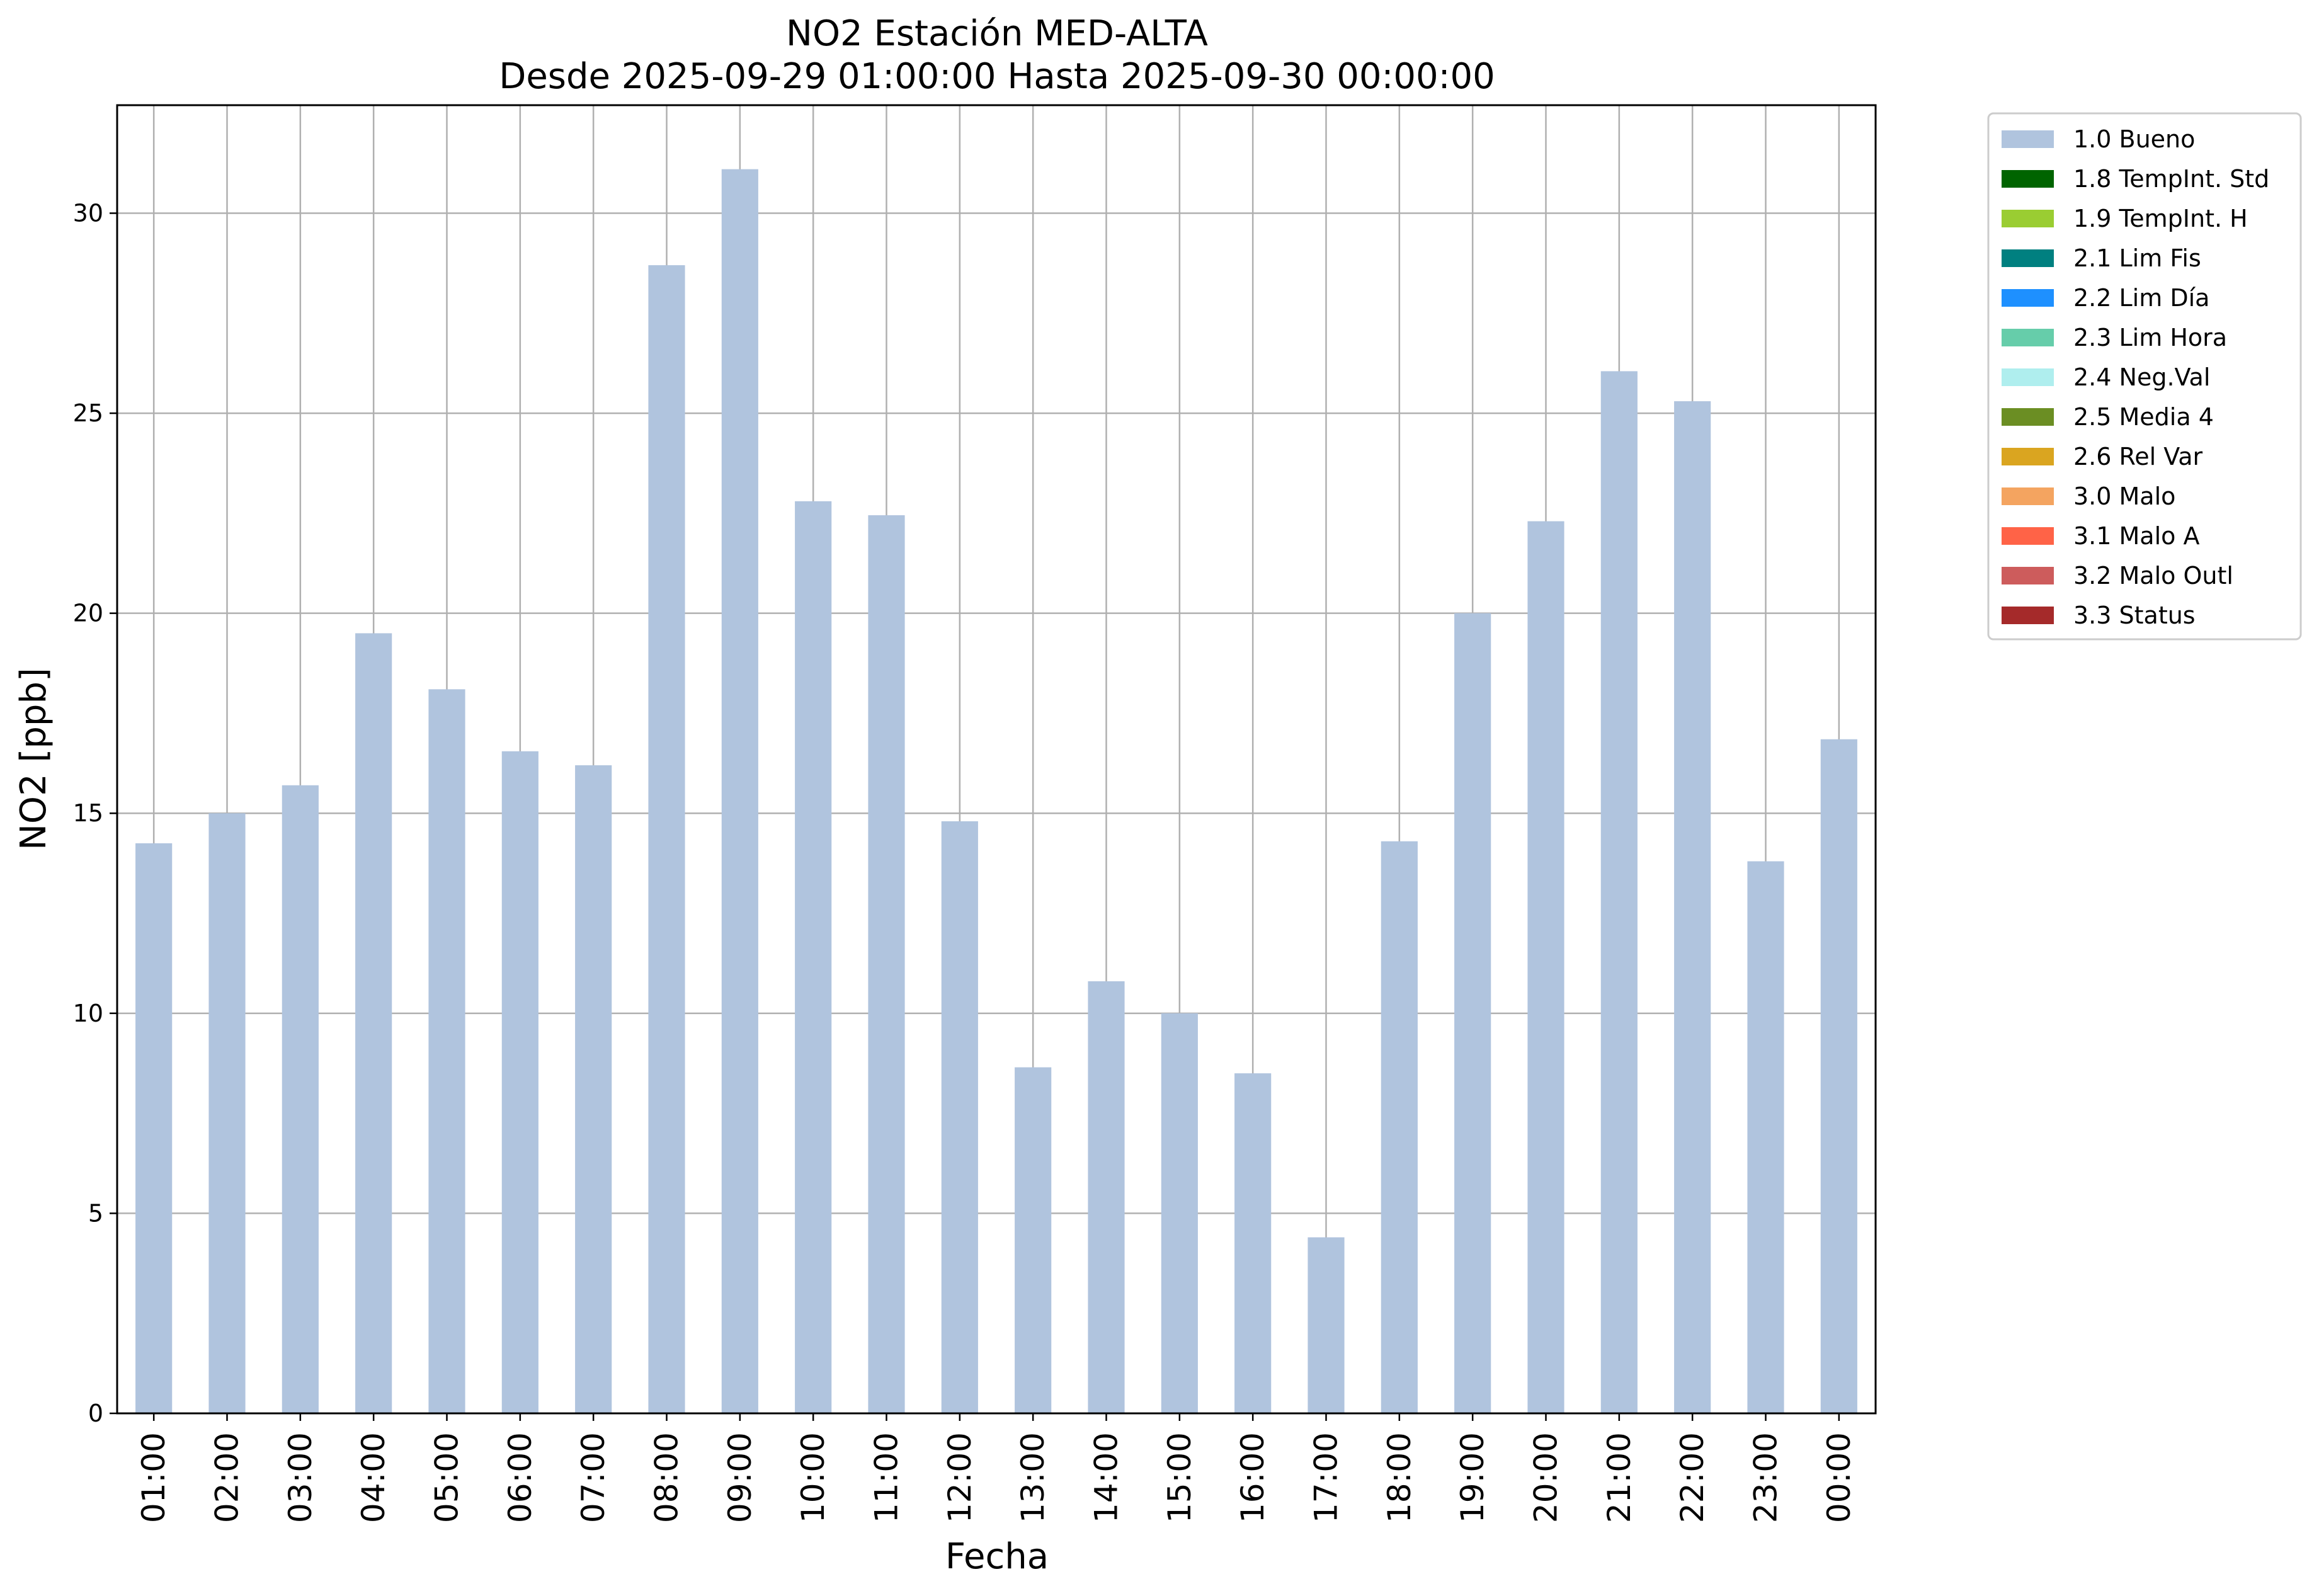  Describe the element at coordinates (887, 1477) in the screenshot. I see `x-tick-label: 11:00` at that location.